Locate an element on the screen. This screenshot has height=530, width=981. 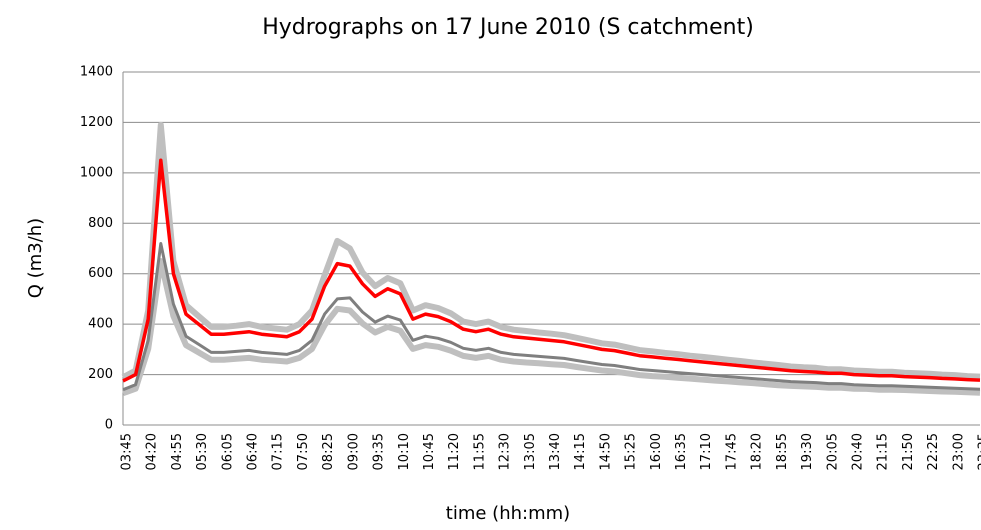
x-axis-label: time (hh:mm) is located at coordinates (508, 513).